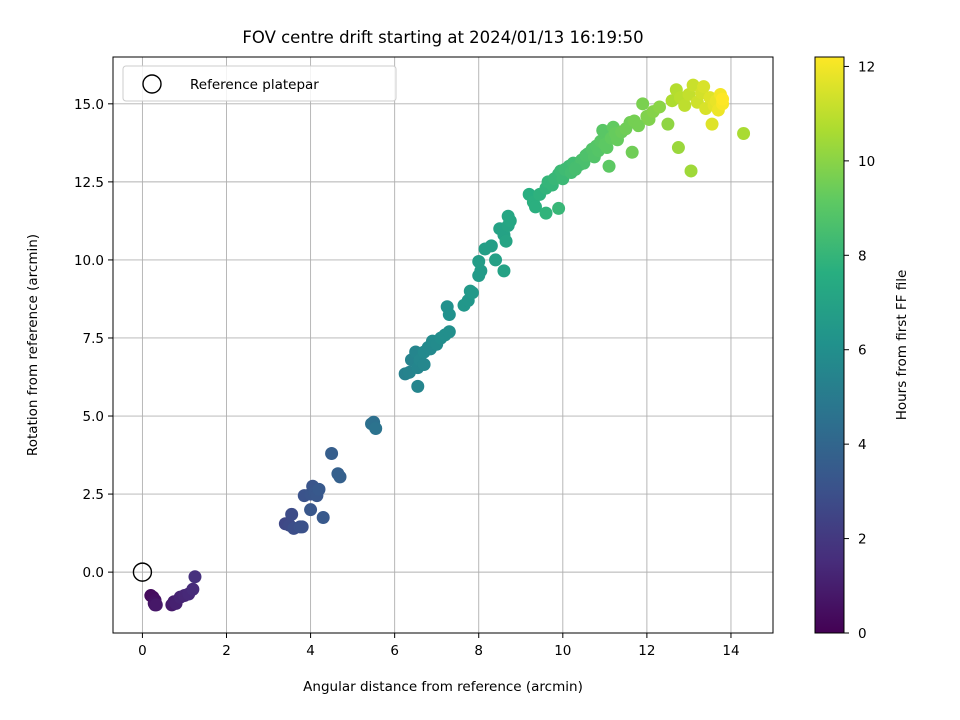  Describe the element at coordinates (89, 105) in the screenshot. I see `y-tick-label: 15.0` at that location.